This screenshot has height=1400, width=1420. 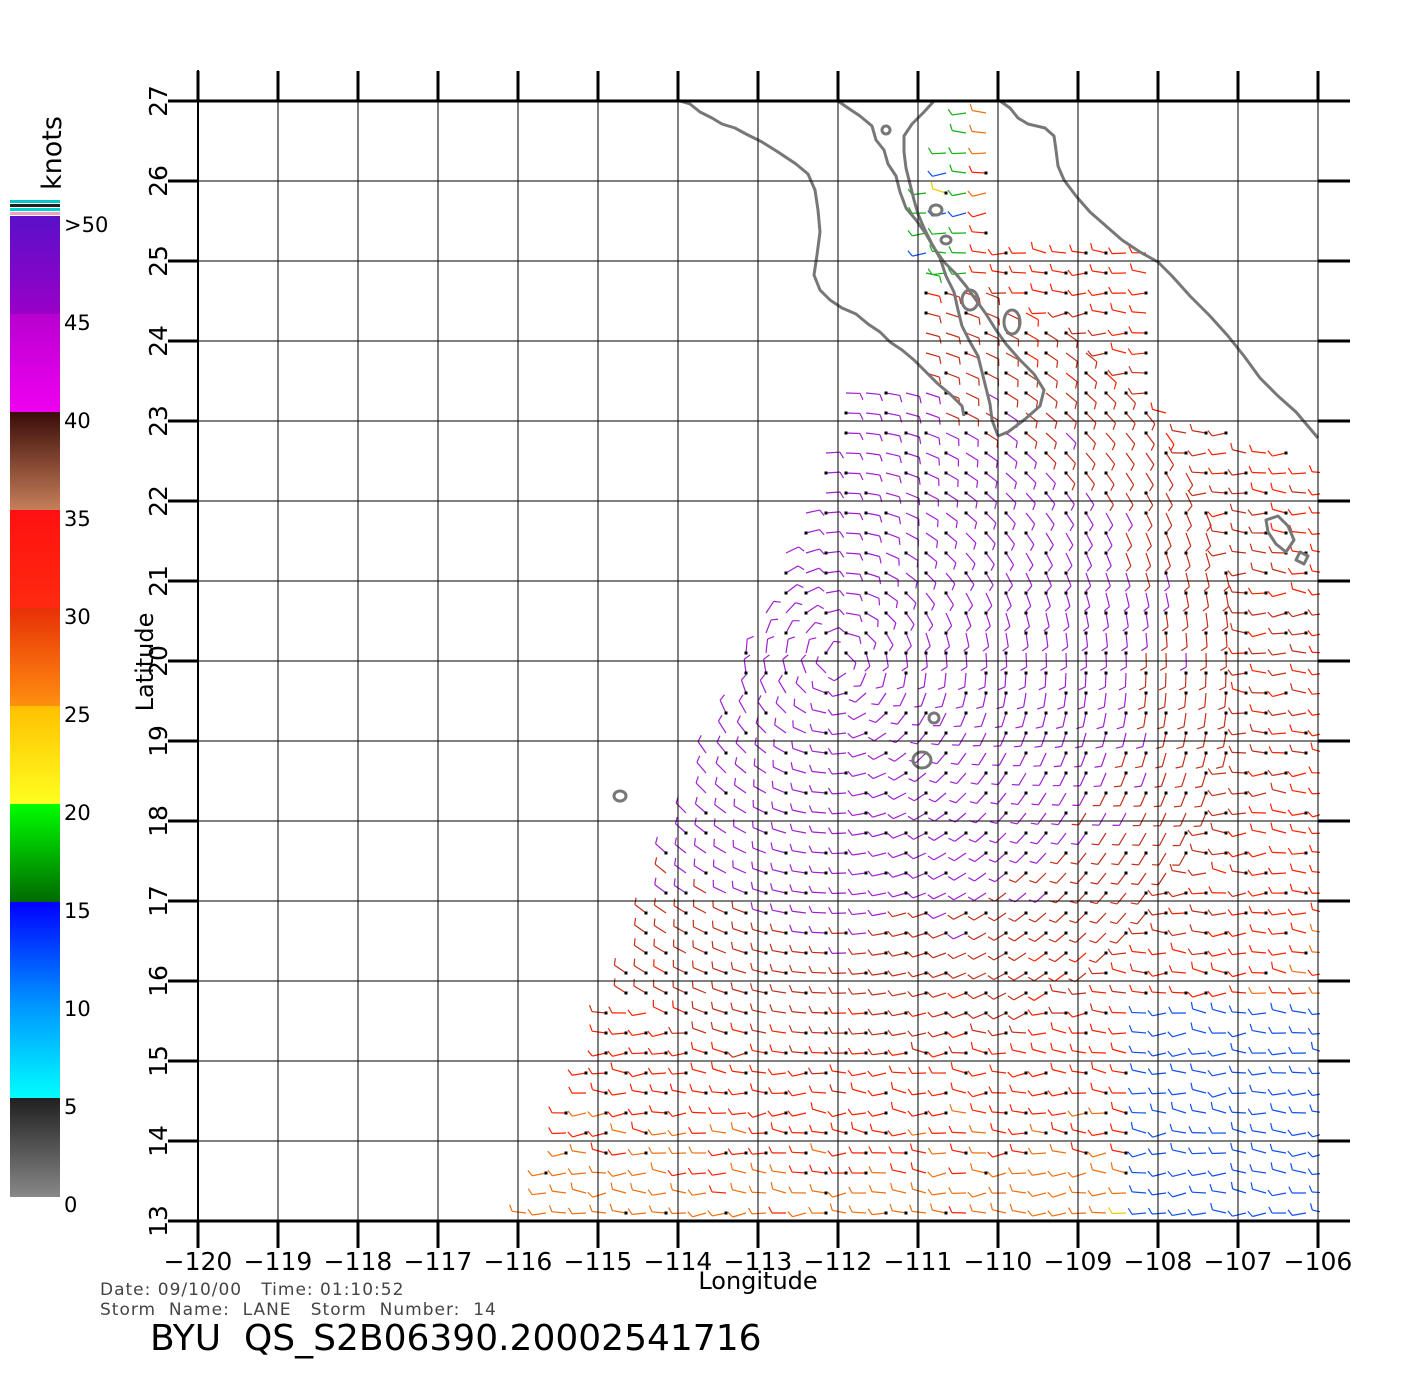 I want to click on island-san-benedicto, so click(x=934, y=718).